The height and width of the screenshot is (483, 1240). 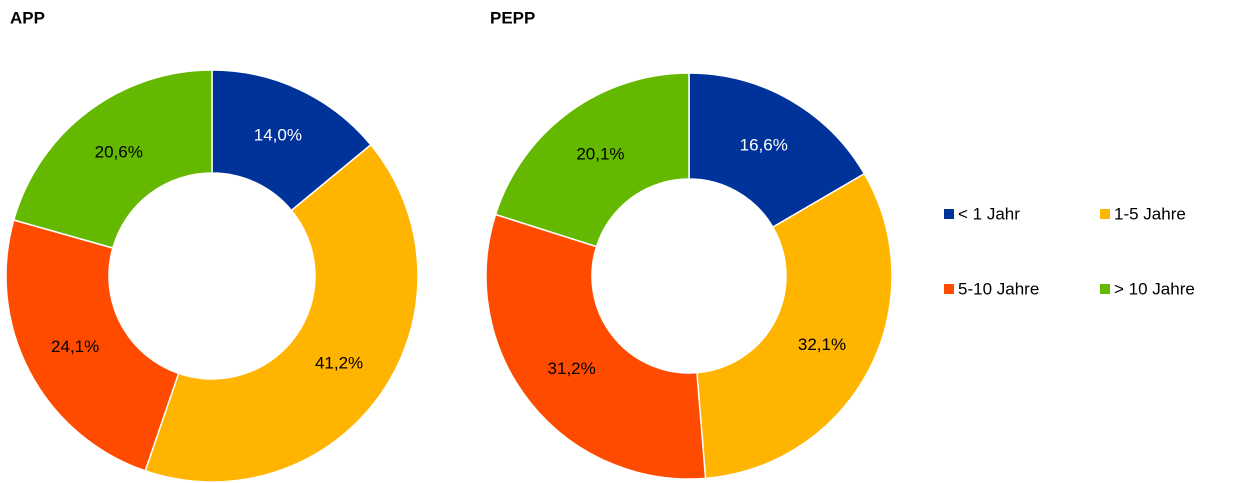 What do you see at coordinates (1154, 288) in the screenshot?
I see `legend-label: > 10 Jahre` at bounding box center [1154, 288].